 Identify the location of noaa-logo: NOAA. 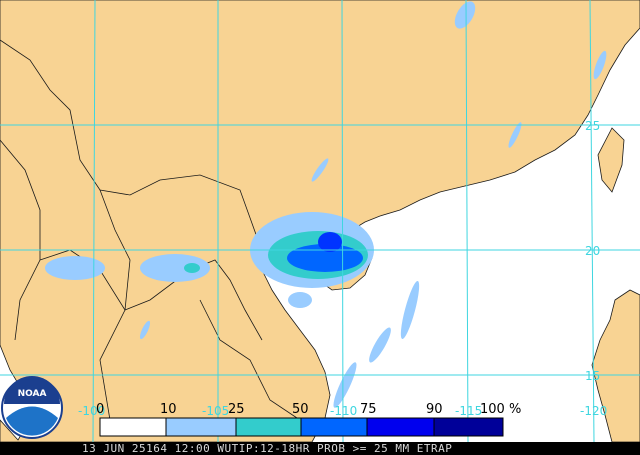
(32, 407).